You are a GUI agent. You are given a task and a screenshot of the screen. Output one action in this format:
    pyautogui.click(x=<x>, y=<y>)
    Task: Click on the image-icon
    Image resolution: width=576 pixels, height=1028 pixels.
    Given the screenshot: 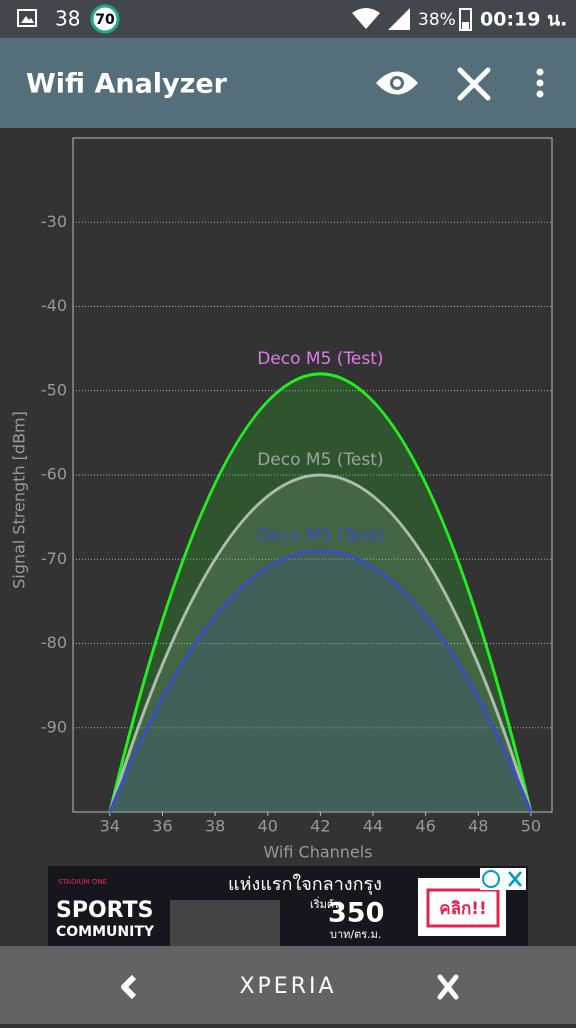 What is the action you would take?
    pyautogui.click(x=27, y=18)
    